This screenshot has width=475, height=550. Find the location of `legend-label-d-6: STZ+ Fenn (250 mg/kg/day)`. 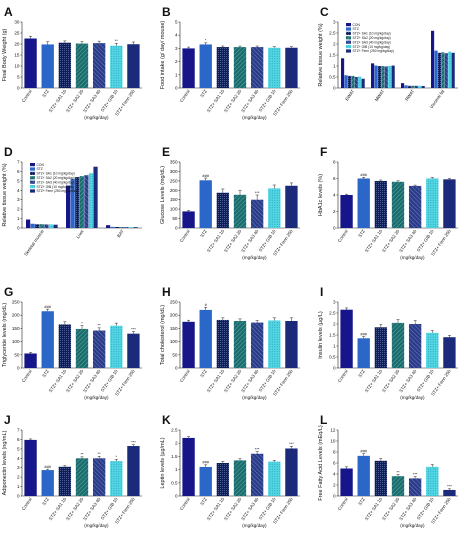

legend-label-d-6: STZ+ Fenn (250 mg/kg/day) is located at coordinates (57, 191).